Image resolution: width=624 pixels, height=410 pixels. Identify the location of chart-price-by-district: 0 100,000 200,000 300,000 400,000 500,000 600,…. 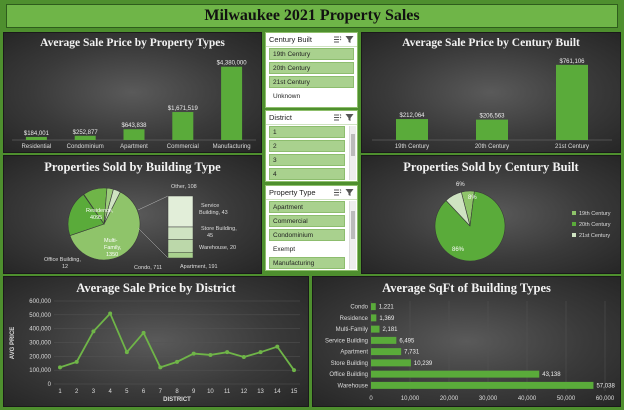
(155, 351).